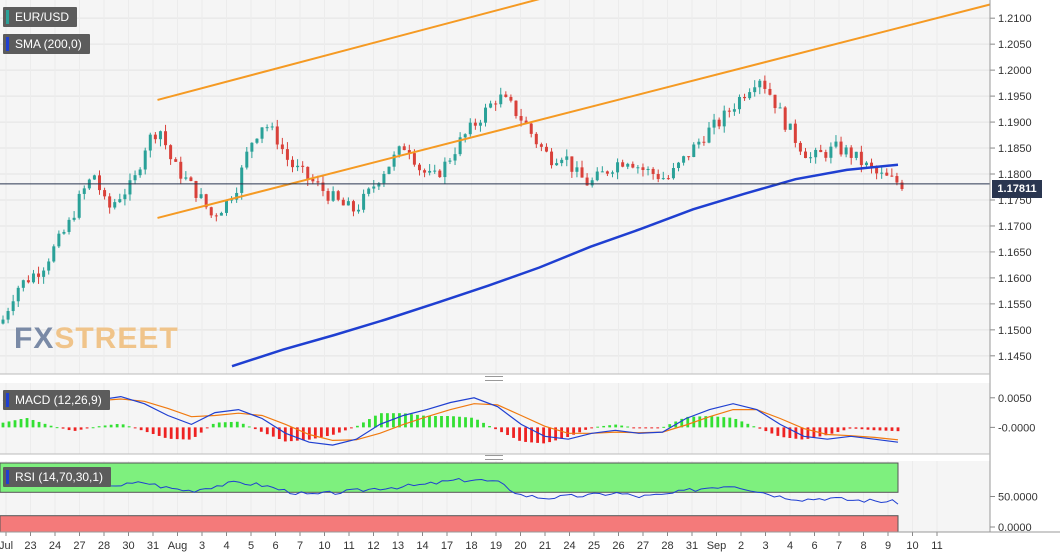 This screenshot has width=1060, height=555. Describe the element at coordinates (643, 546) in the screenshot. I see `x-tick-label: 27` at that location.